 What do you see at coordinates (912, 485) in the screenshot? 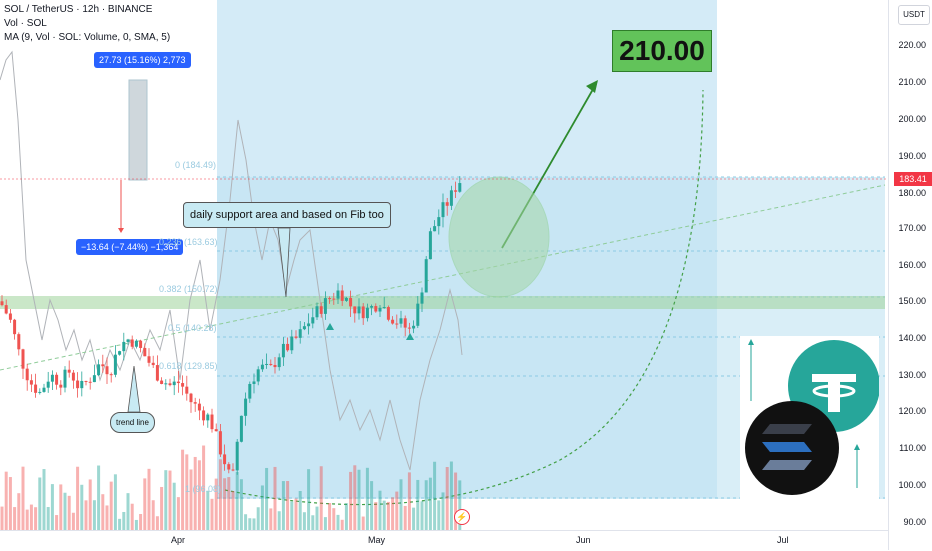
I see `price-tick: 100.00` at bounding box center [912, 485].